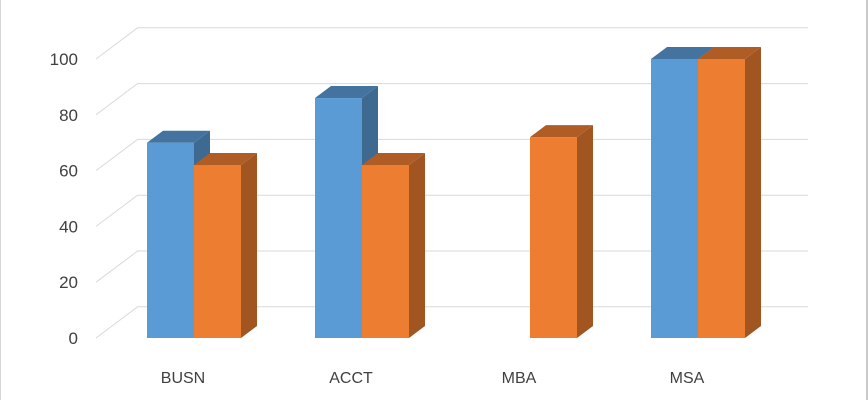 This screenshot has width=868, height=400. What do you see at coordinates (73, 338) in the screenshot?
I see `y-tick-label-0: 0` at bounding box center [73, 338].